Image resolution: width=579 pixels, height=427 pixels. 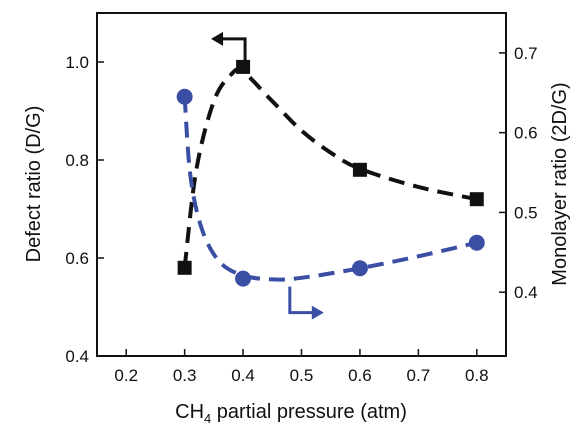 I want to click on x-tick-label: 0.3, so click(x=185, y=375).